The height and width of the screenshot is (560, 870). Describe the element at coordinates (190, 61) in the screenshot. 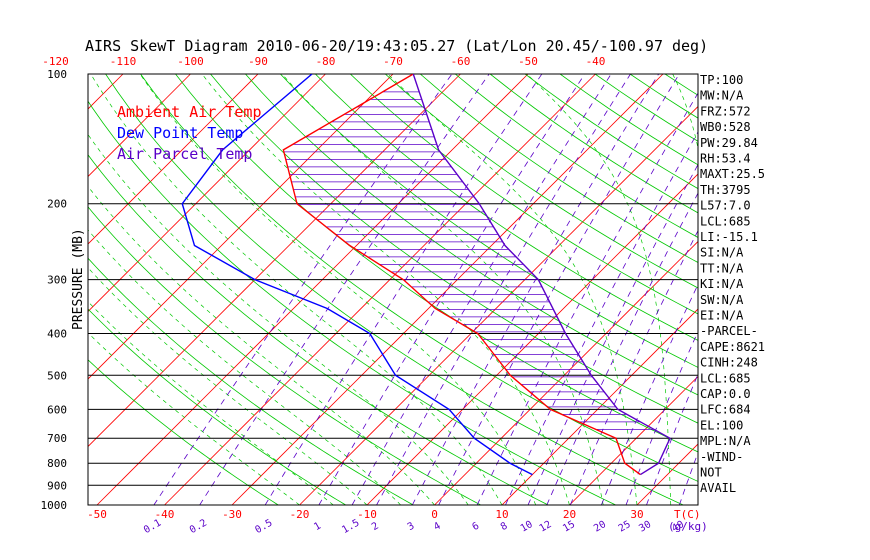

I see `top-temp-tick: -100` at that location.